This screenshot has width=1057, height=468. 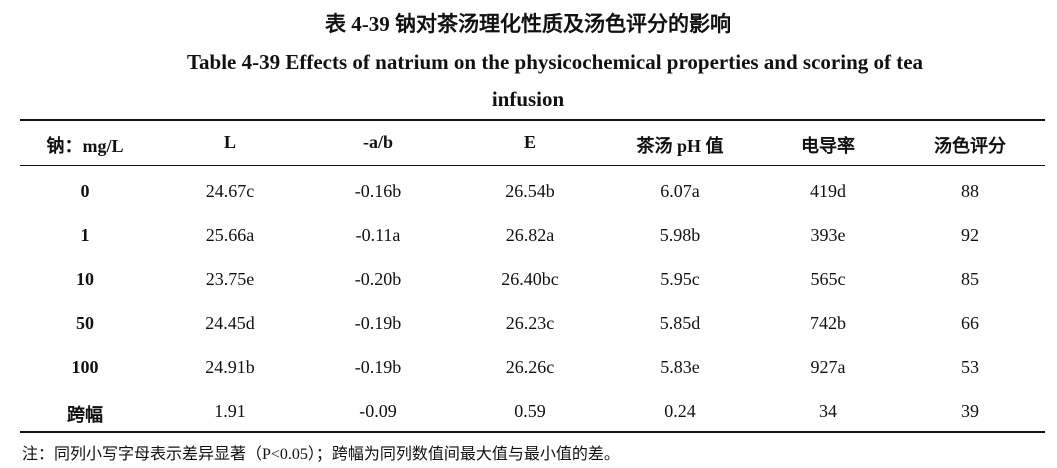 What do you see at coordinates (230, 142) in the screenshot?
I see `header-cell: L` at bounding box center [230, 142].